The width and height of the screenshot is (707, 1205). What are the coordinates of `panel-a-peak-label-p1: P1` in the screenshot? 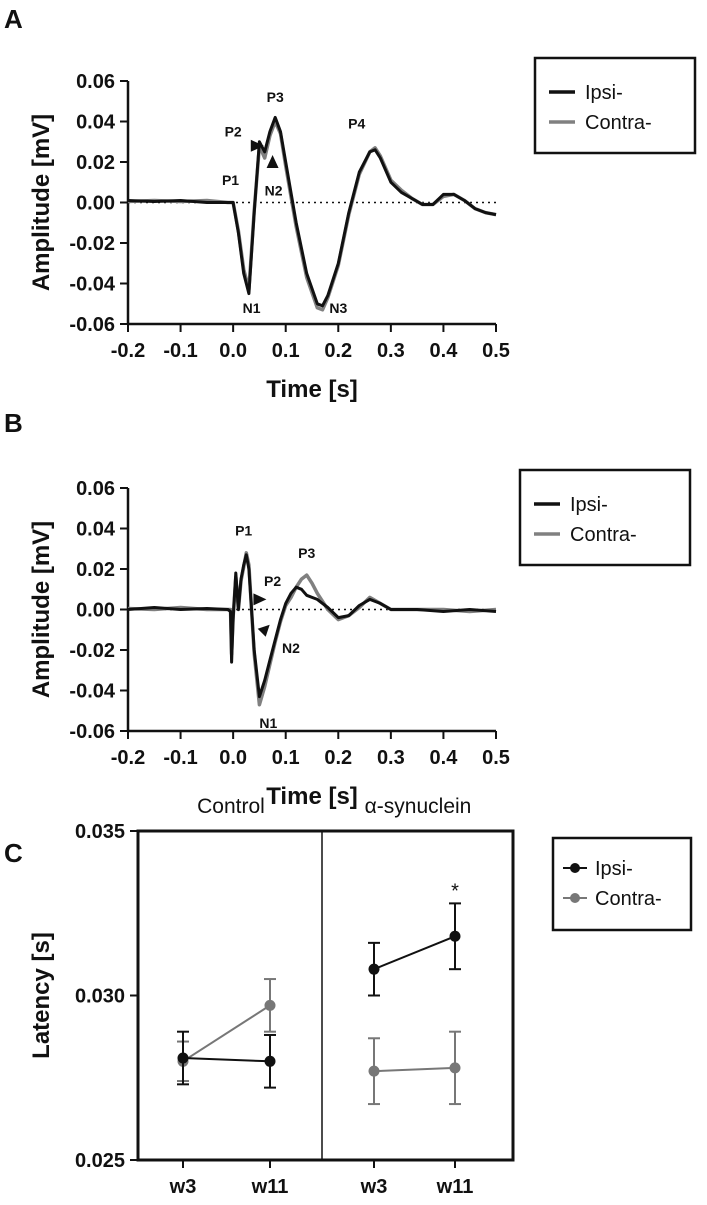 It's located at (230, 180).